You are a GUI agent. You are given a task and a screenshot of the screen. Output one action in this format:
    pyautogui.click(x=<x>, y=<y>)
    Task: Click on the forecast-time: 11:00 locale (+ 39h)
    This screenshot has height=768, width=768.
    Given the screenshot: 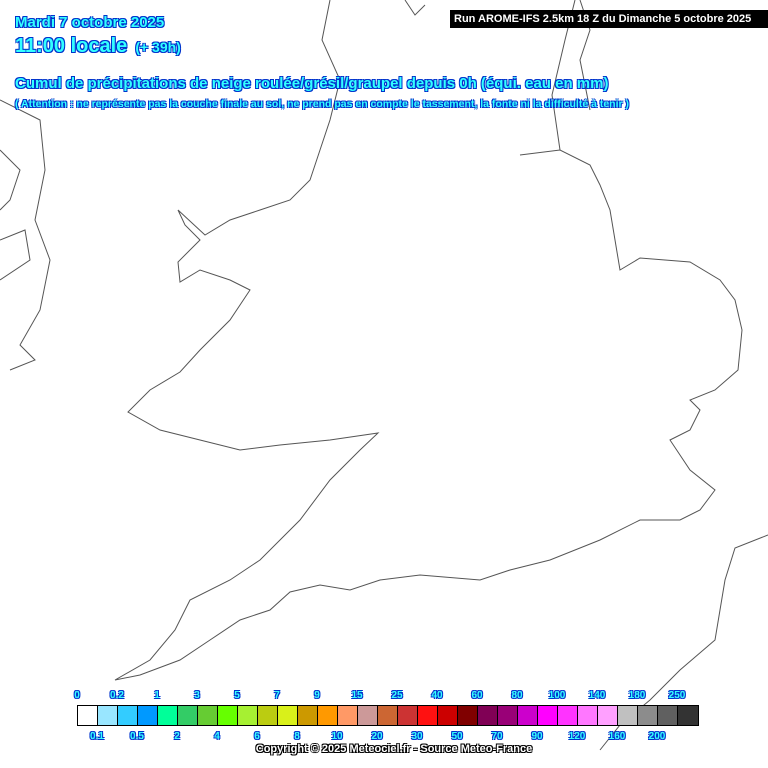 What is the action you would take?
    pyautogui.click(x=98, y=46)
    